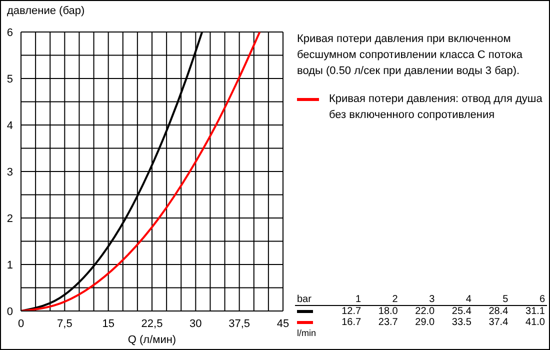 Image resolution: width=550 pixels, height=350 pixels. Describe the element at coordinates (461, 311) in the screenshot. I see `text: 25.4` at that location.